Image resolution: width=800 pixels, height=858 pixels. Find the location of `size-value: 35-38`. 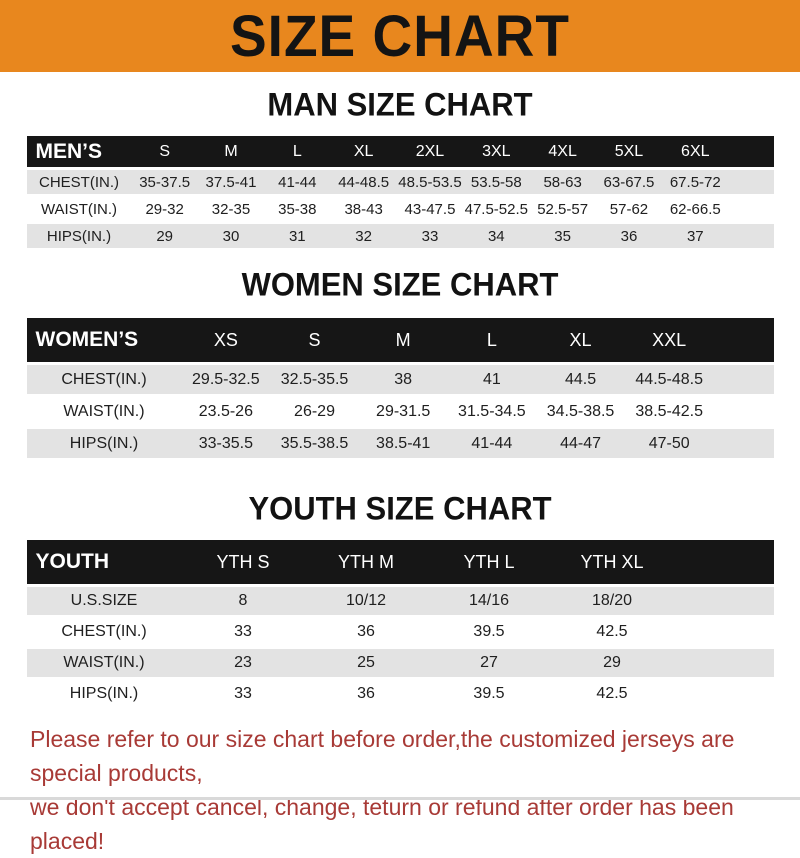

size-value: 35-38 is located at coordinates (297, 209).